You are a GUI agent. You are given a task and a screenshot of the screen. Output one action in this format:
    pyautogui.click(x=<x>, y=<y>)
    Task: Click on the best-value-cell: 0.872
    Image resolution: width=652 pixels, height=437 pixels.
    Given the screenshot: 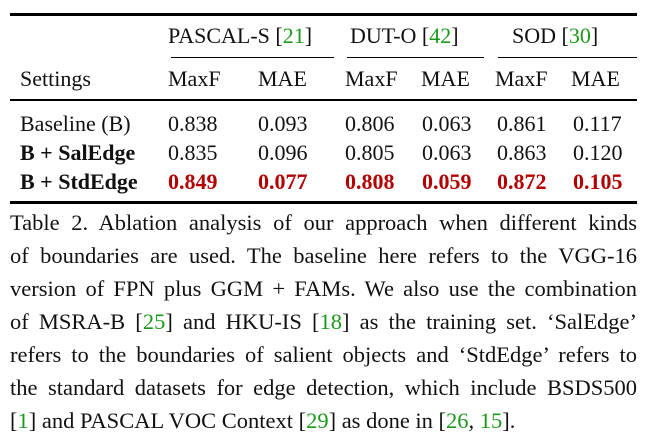 What is the action you would take?
    pyautogui.click(x=522, y=181)
    